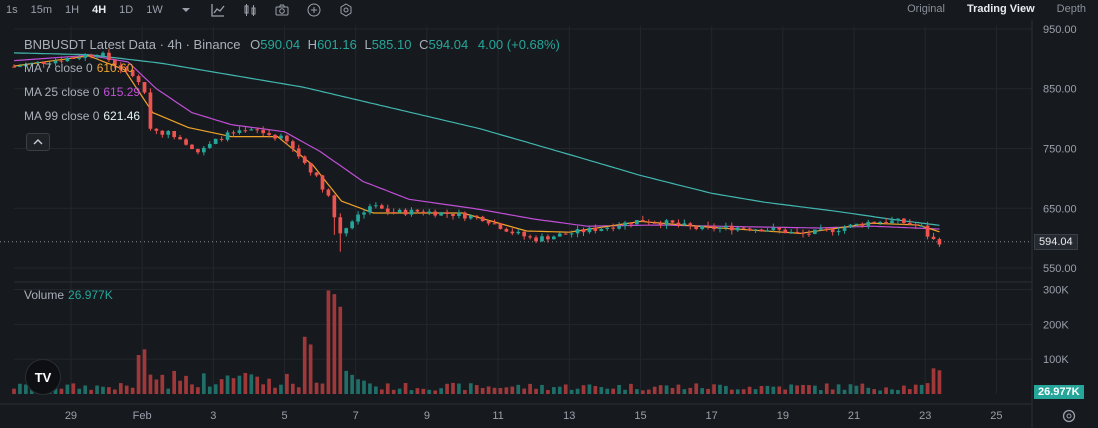 This screenshot has height=428, width=1098. I want to click on chevron-up-icon, so click(38, 142).